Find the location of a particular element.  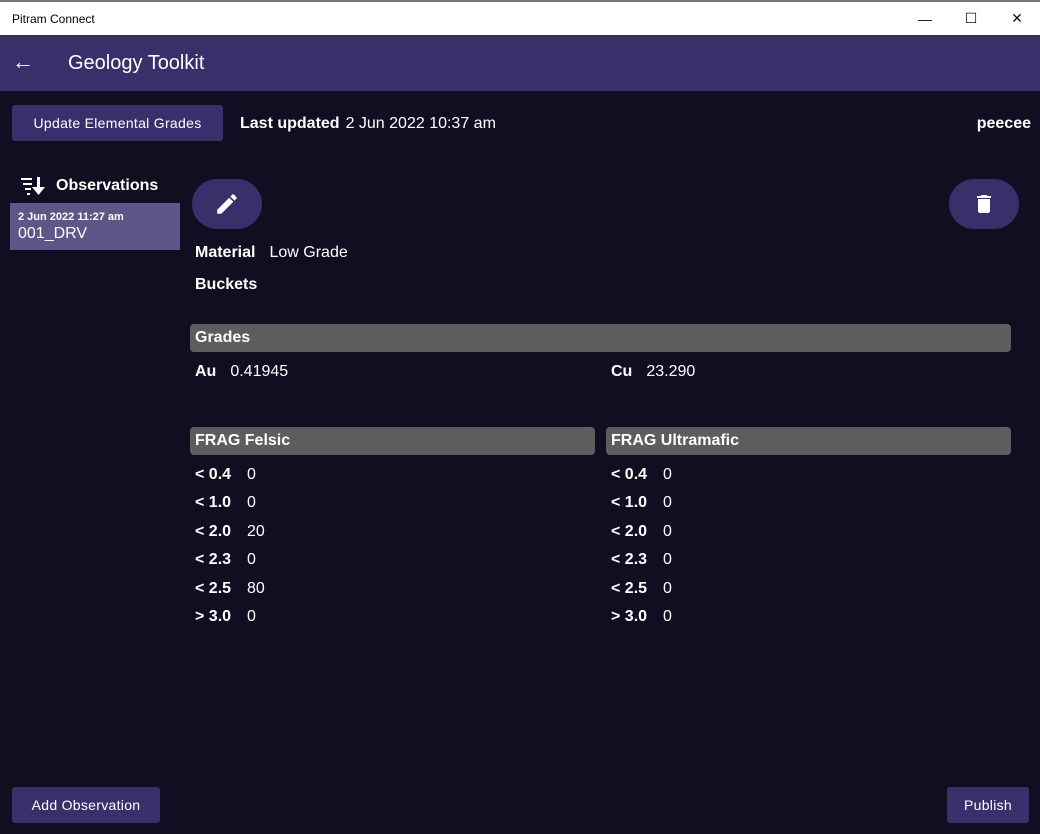

update-elemental-grades-button: Update Elemental Grades is located at coordinates (117, 123).